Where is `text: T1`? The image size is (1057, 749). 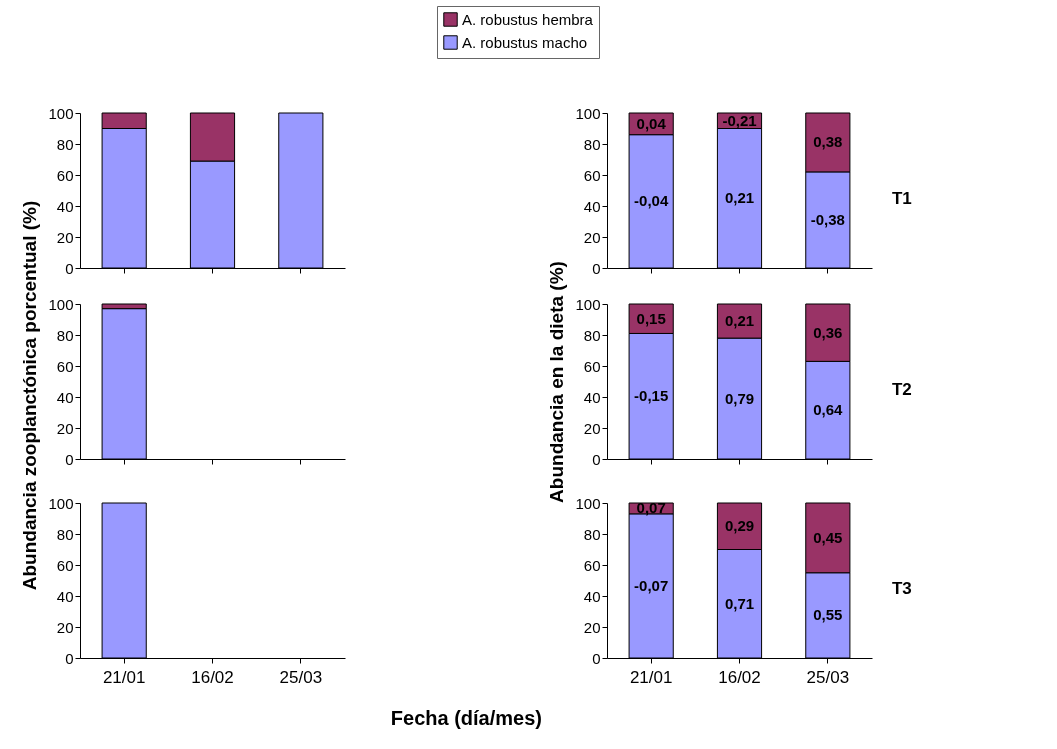
text: T1 is located at coordinates (901, 198).